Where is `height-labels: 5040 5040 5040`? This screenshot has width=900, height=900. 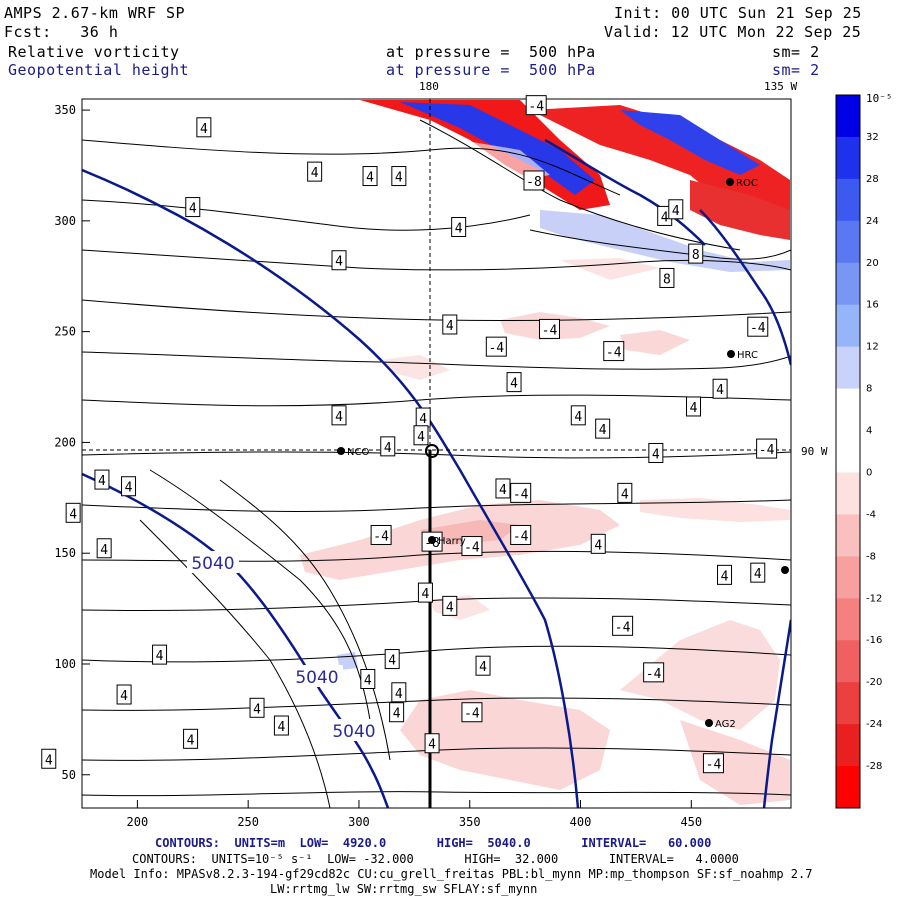
height-labels: 5040 5040 5040 is located at coordinates (283, 646).